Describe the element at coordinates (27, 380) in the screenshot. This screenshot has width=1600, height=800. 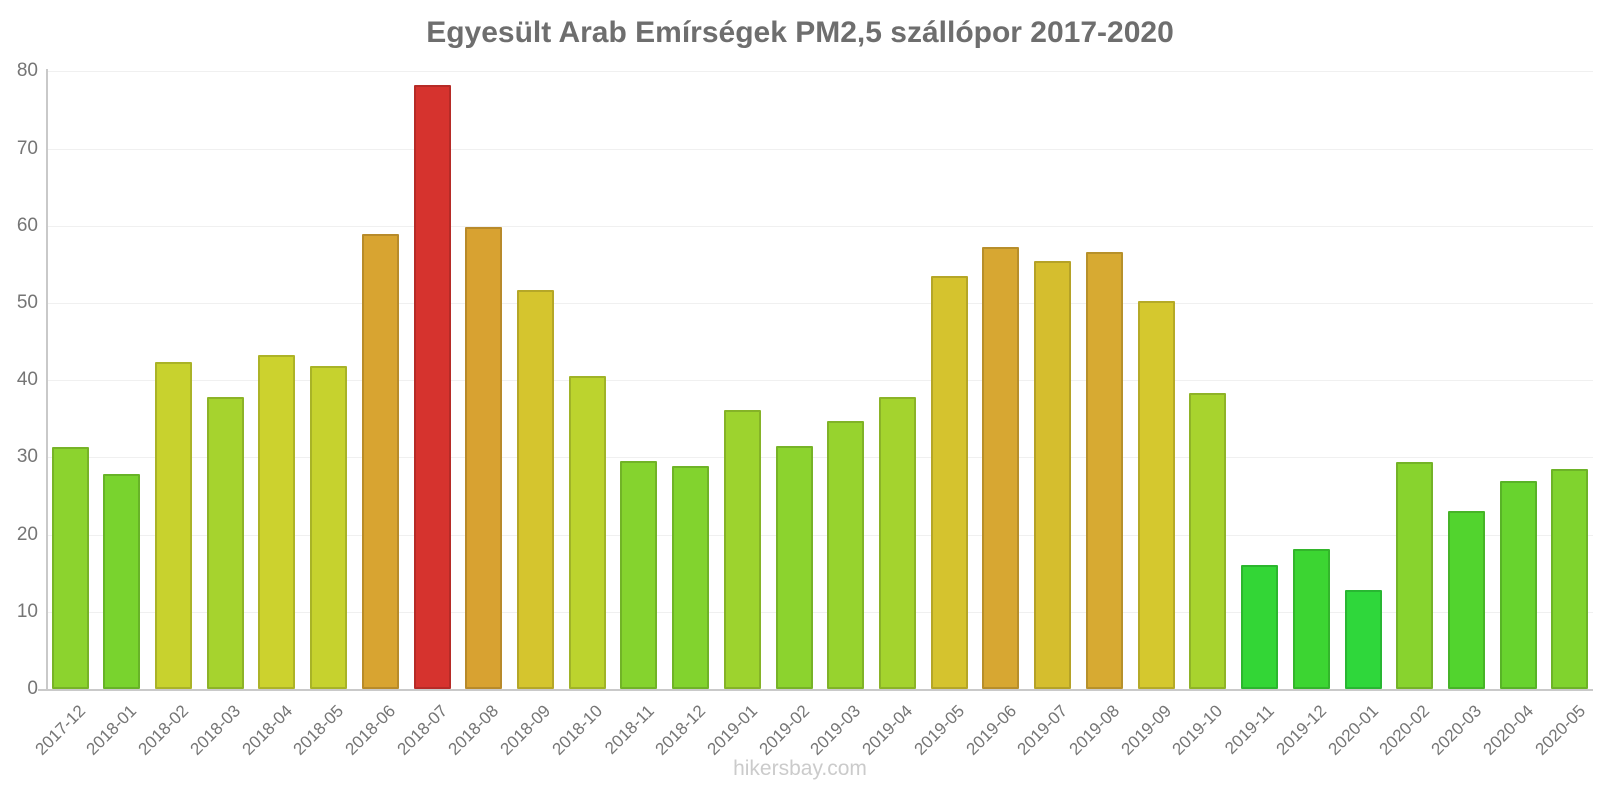
I see `y-axis-tick-label: 40` at that location.